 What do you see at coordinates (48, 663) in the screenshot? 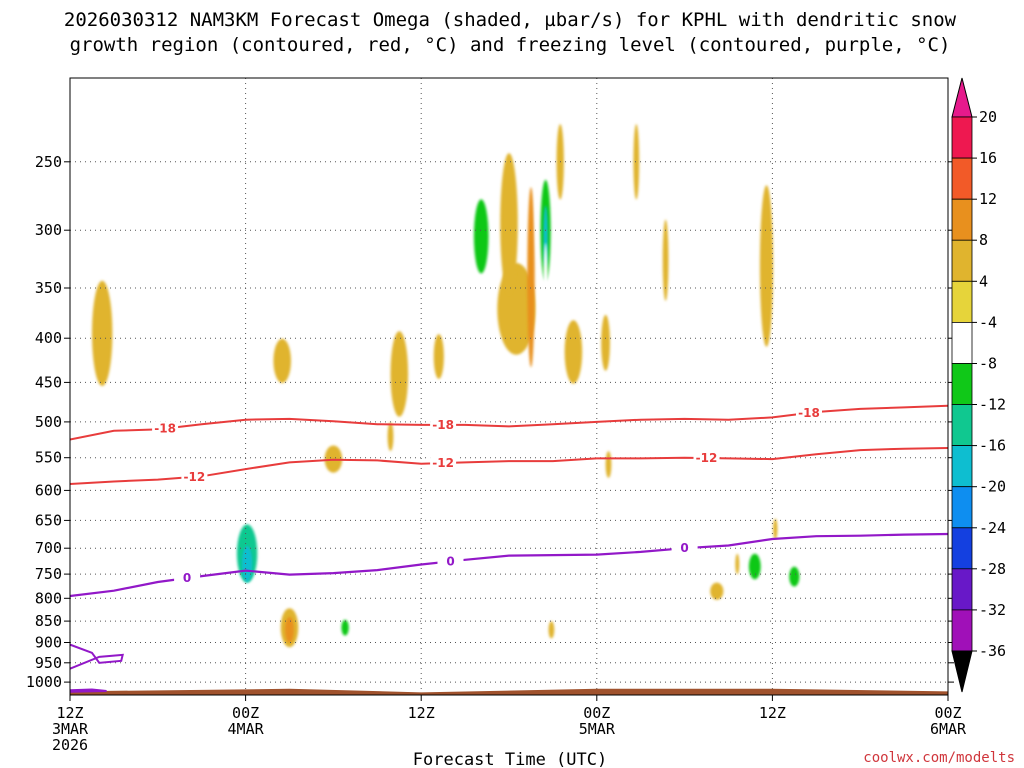
I see `y-tick-label: 950` at bounding box center [48, 663].